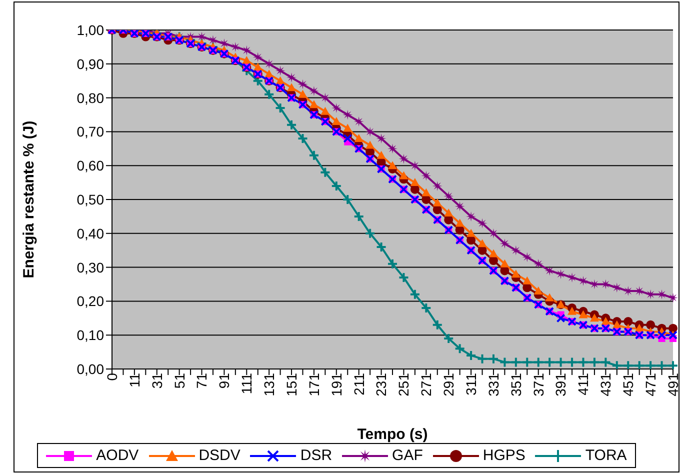  What do you see at coordinates (156, 380) in the screenshot?
I see `x-tick-label: 31` at bounding box center [156, 380].